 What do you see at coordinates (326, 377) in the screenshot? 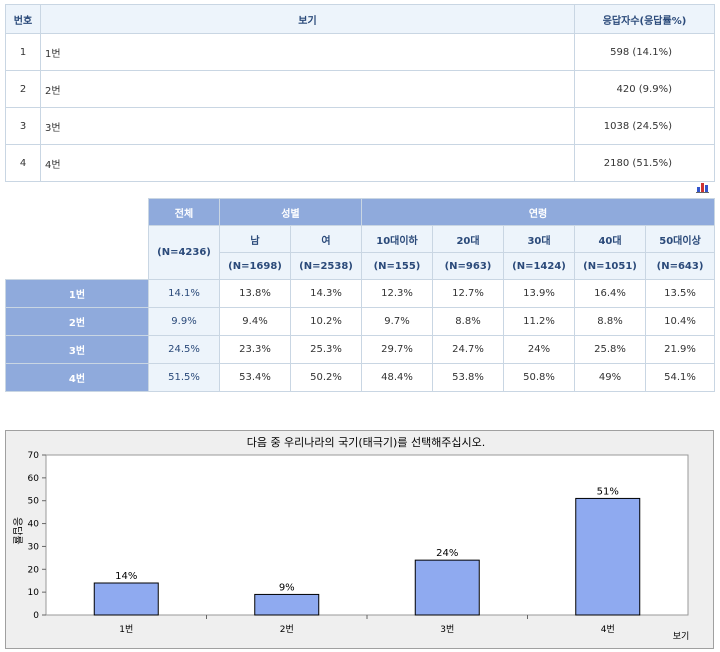
I see `crosstab-cell: 50.2%` at bounding box center [326, 377].